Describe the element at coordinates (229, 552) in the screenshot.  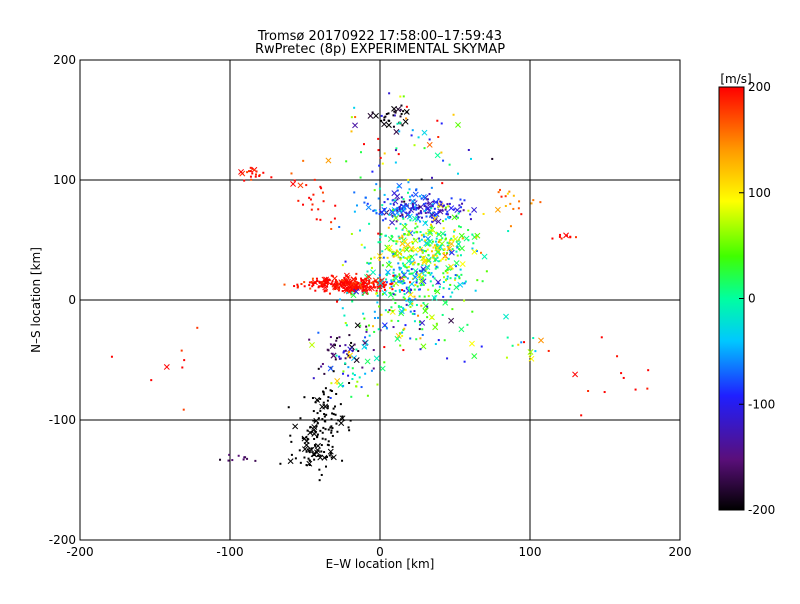
I see `x-tick-label: -100` at that location.